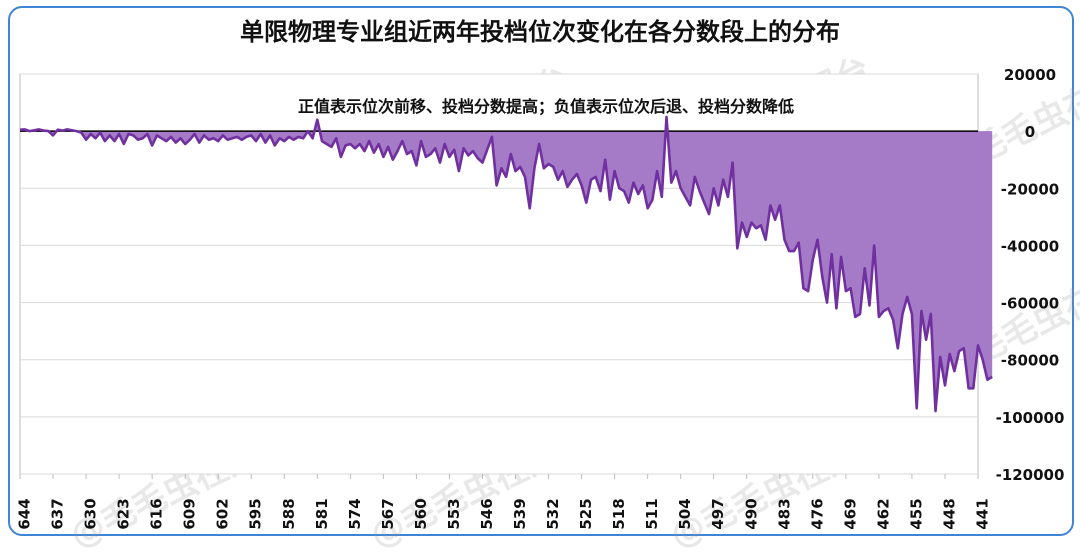  I want to click on x-tick-label: 518, so click(619, 513).